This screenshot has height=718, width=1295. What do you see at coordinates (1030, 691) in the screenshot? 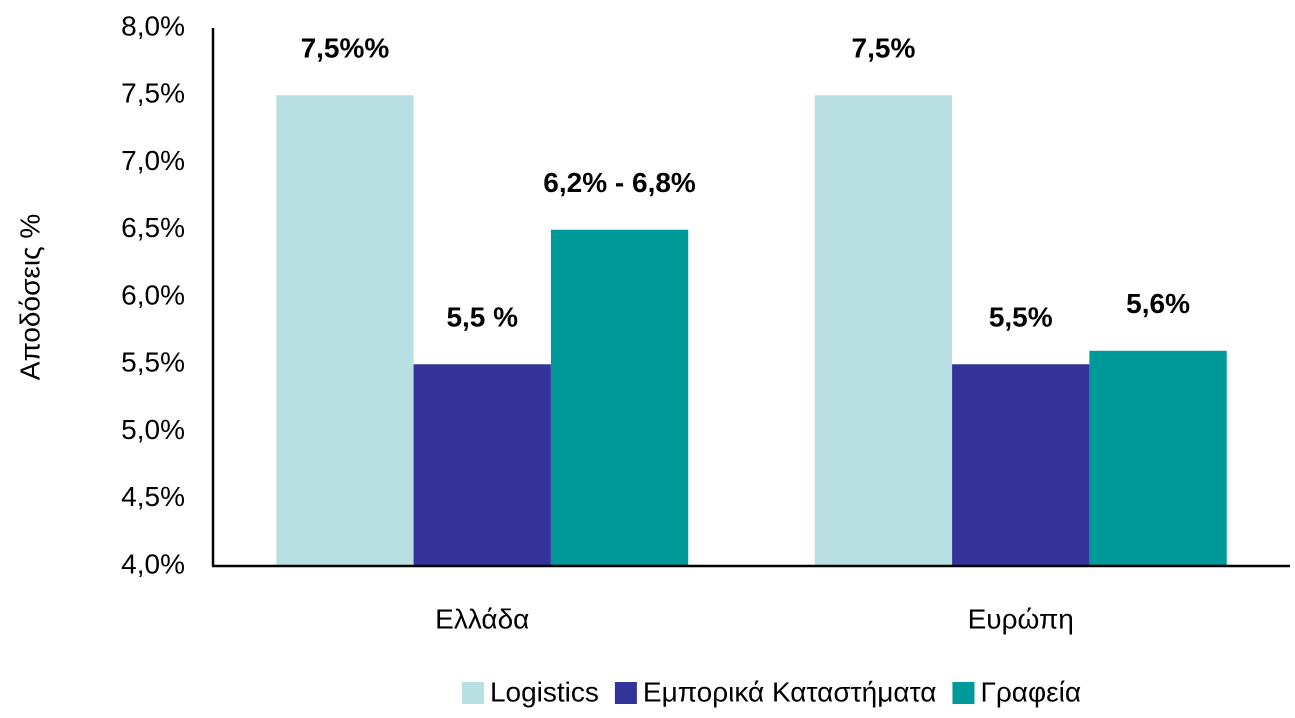
I see `legend-label: Γραφεία` at bounding box center [1030, 691].